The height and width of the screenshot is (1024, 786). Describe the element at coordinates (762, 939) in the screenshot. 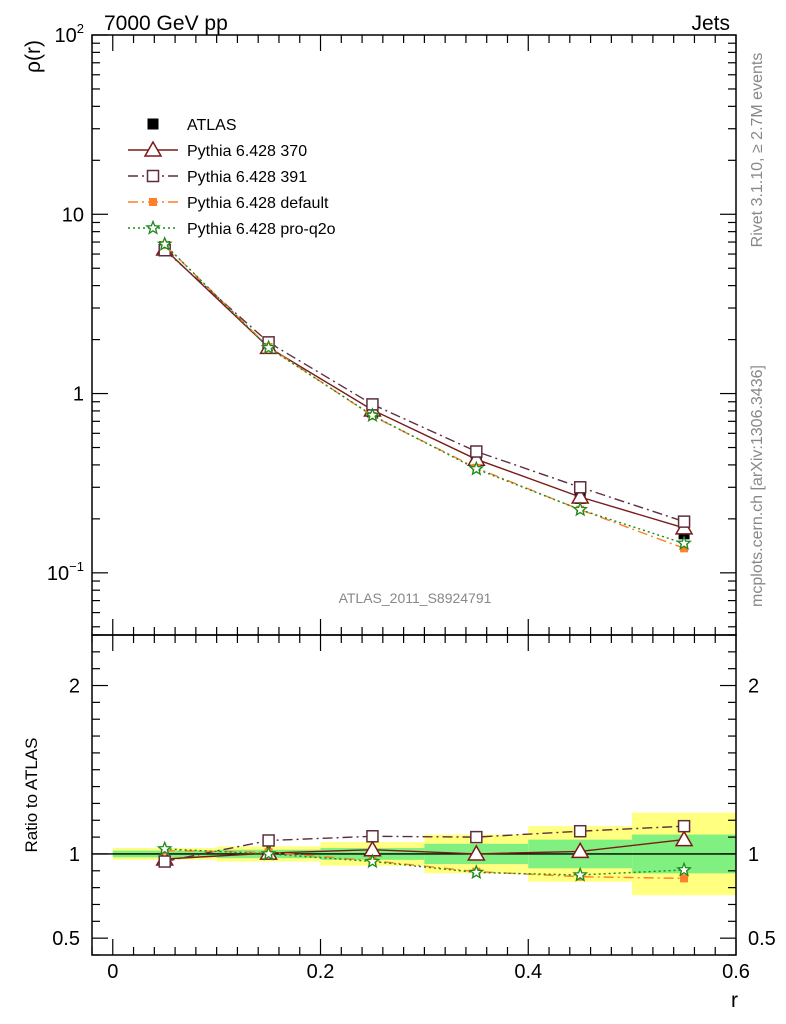

I see `ratio-y-tick-label-right: 0.5` at that location.